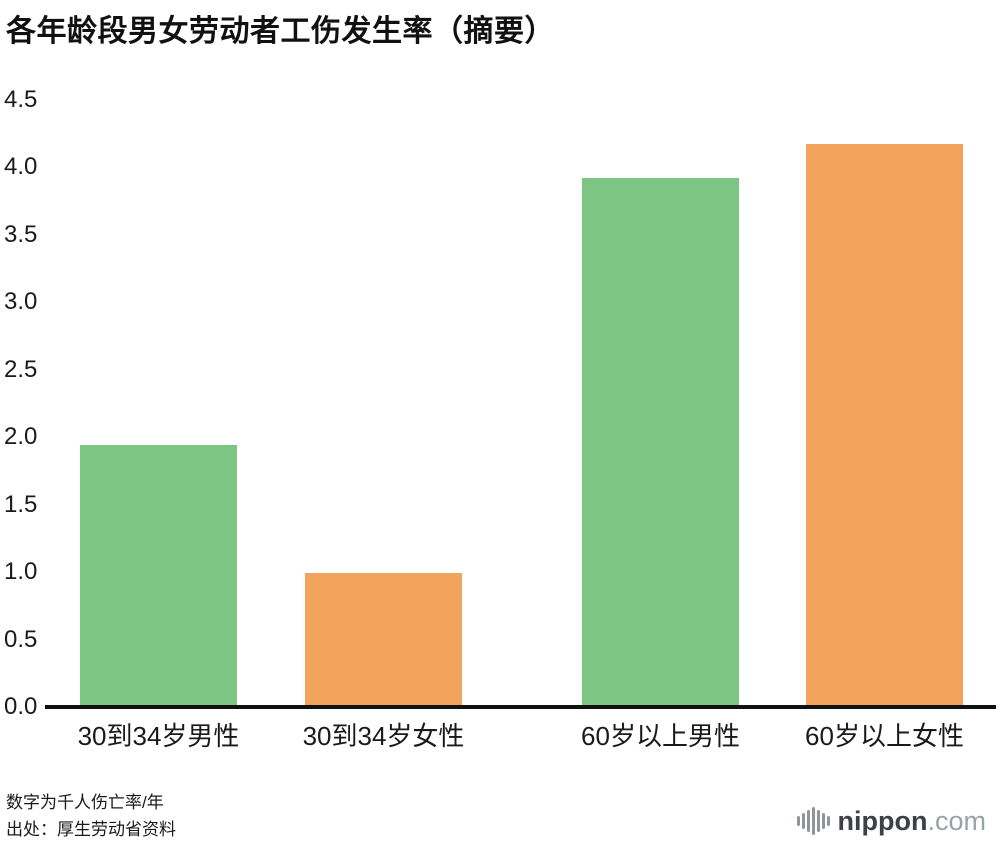 The width and height of the screenshot is (1000, 850). I want to click on nippon-logo: nippon.com, so click(891, 821).